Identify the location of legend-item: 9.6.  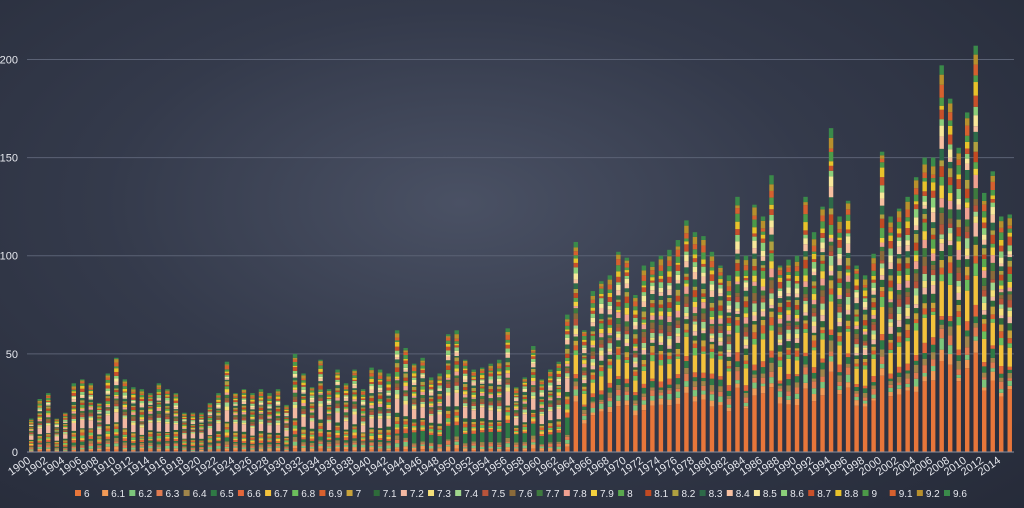
(955, 494).